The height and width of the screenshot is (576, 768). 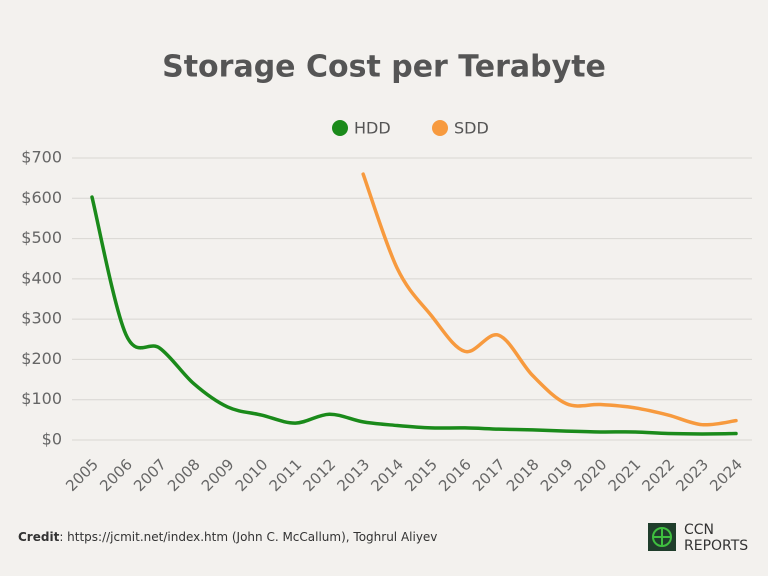 I want to click on x-tick-label: 2009, so click(x=218, y=475).